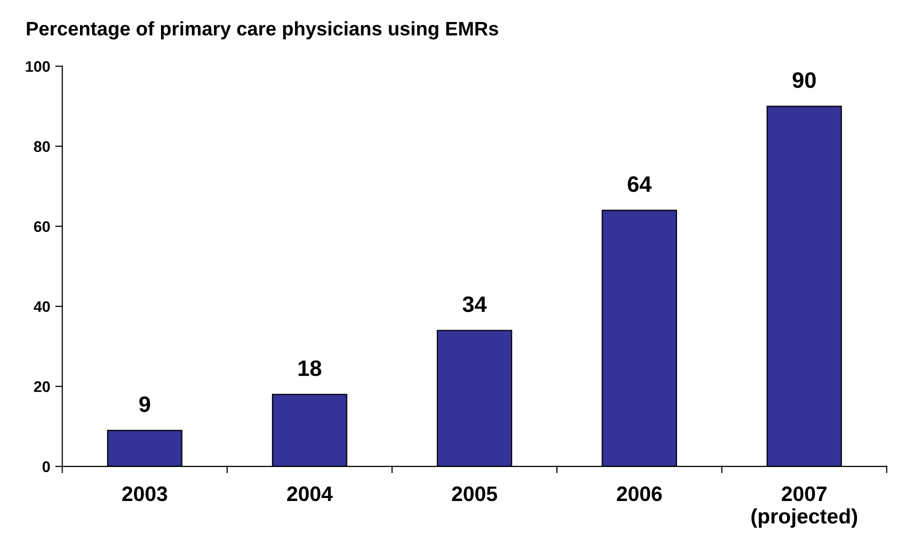 This screenshot has height=552, width=916. What do you see at coordinates (144, 404) in the screenshot?
I see `data-label: 9` at bounding box center [144, 404].